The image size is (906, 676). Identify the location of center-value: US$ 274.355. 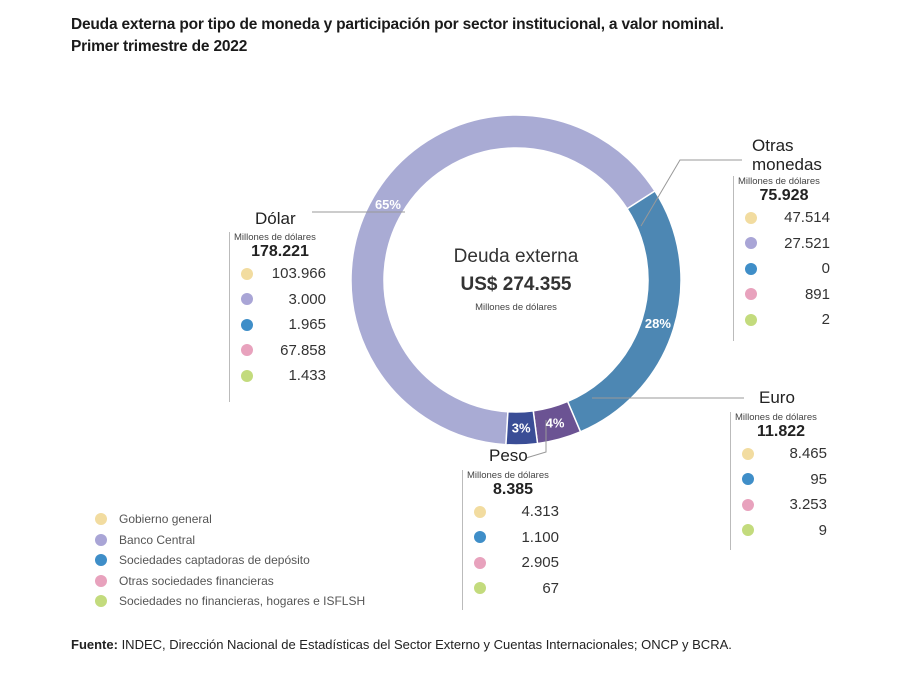
(516, 285).